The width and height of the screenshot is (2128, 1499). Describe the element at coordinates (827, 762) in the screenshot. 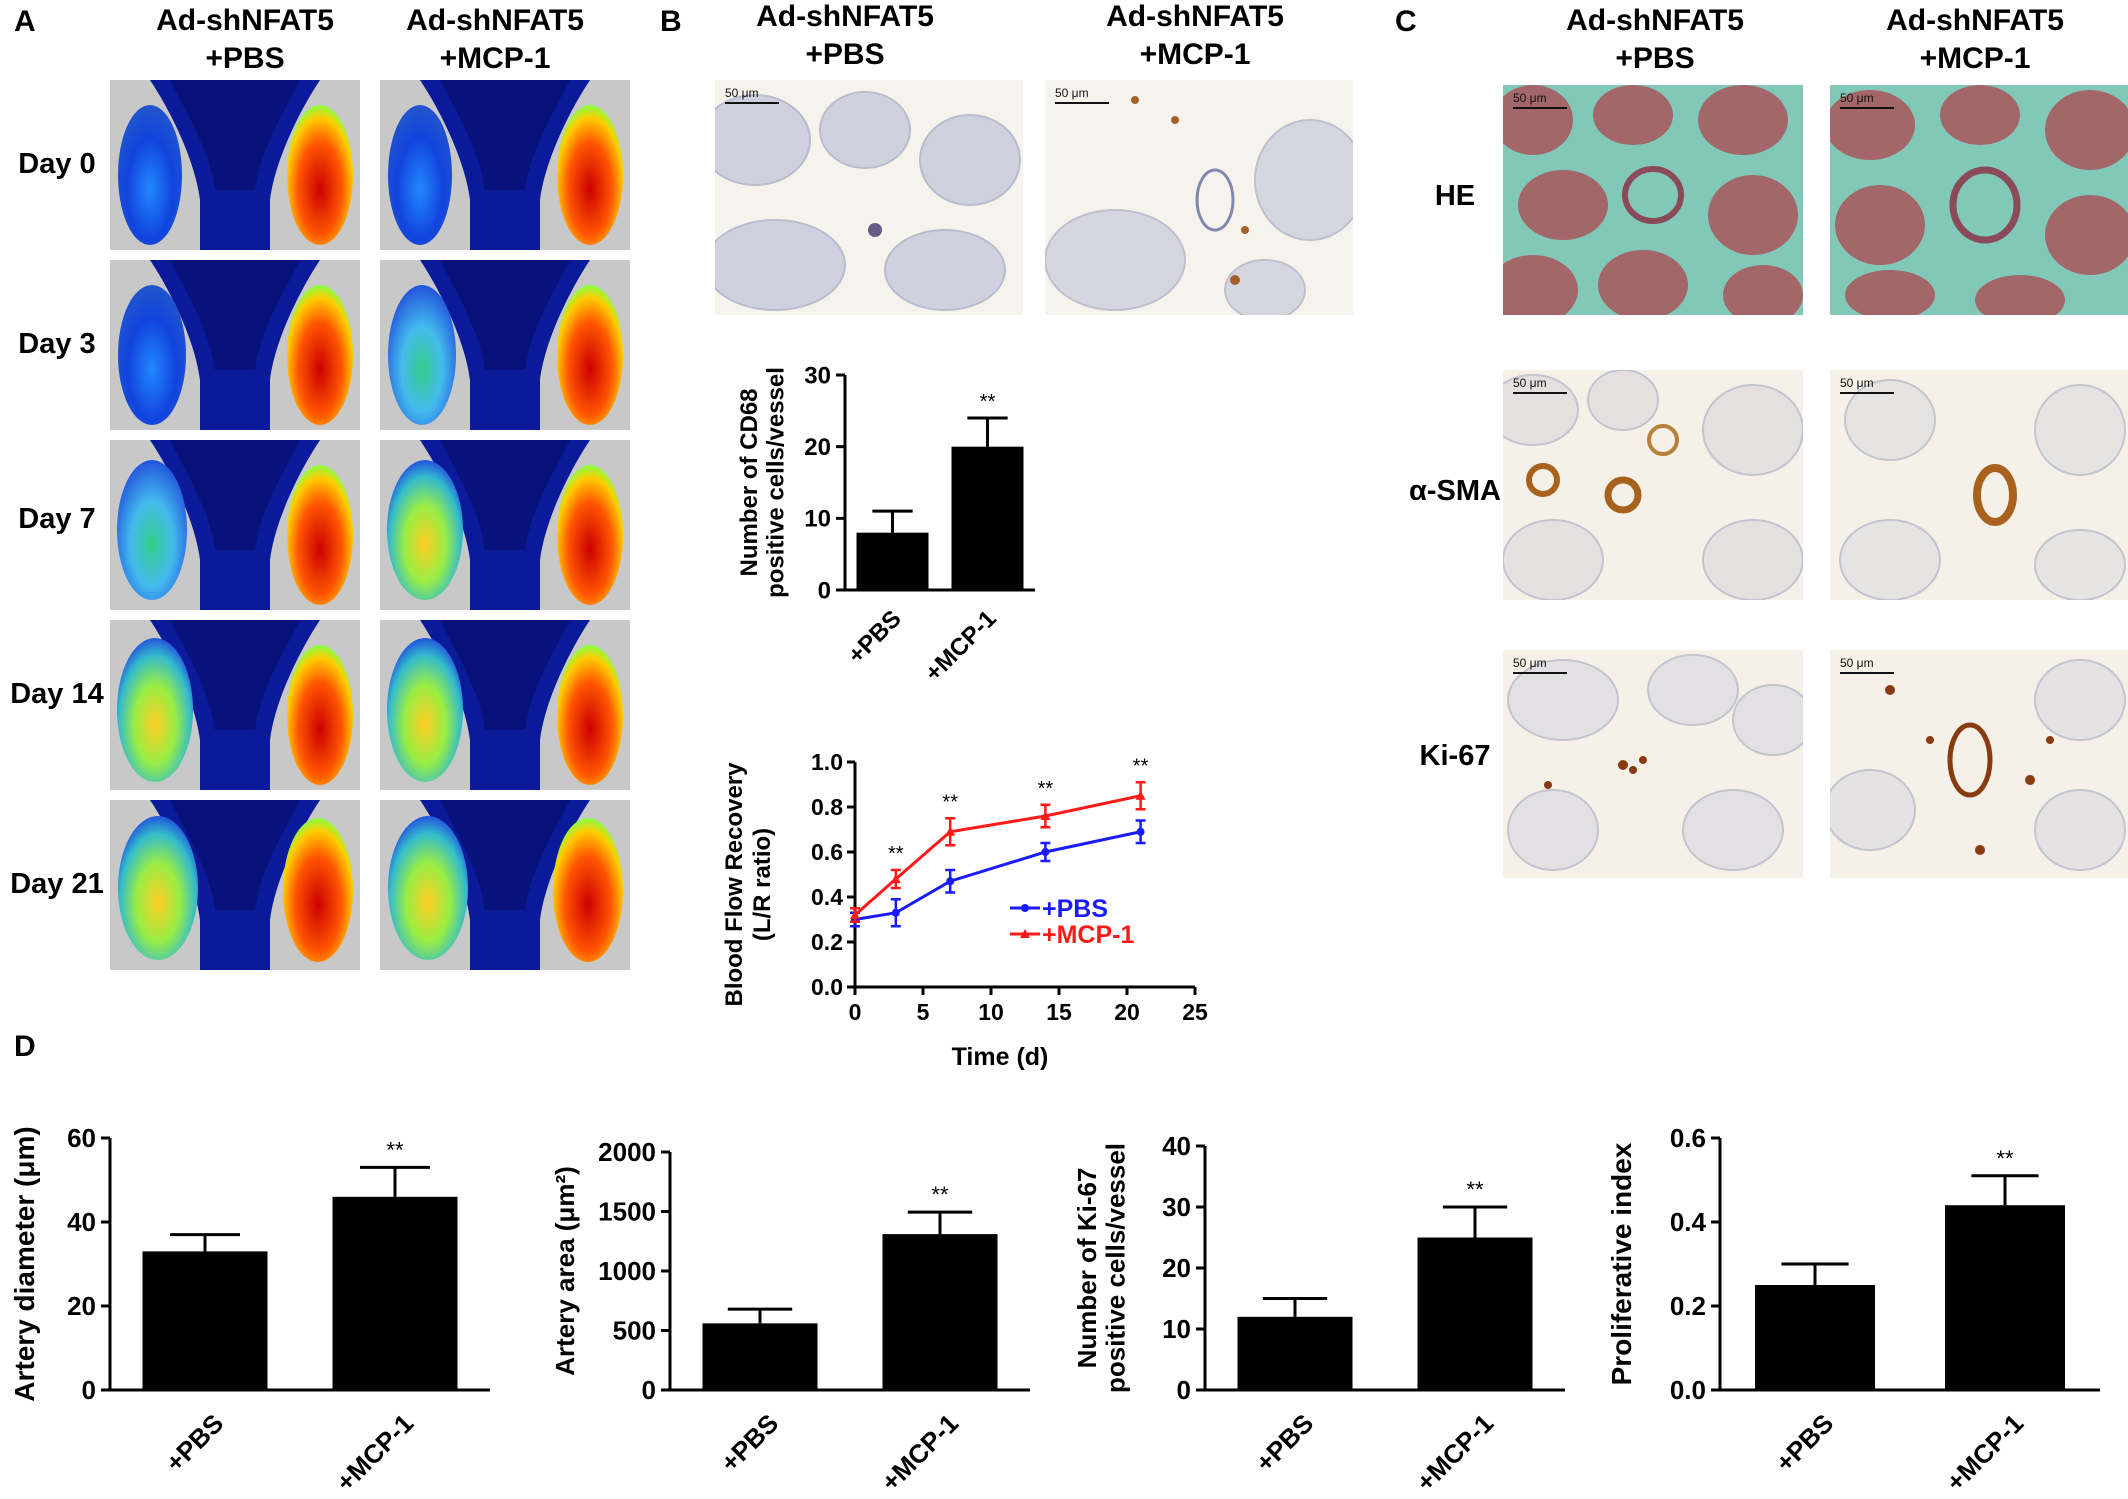

I see `y-tick-label: 1.0` at that location.